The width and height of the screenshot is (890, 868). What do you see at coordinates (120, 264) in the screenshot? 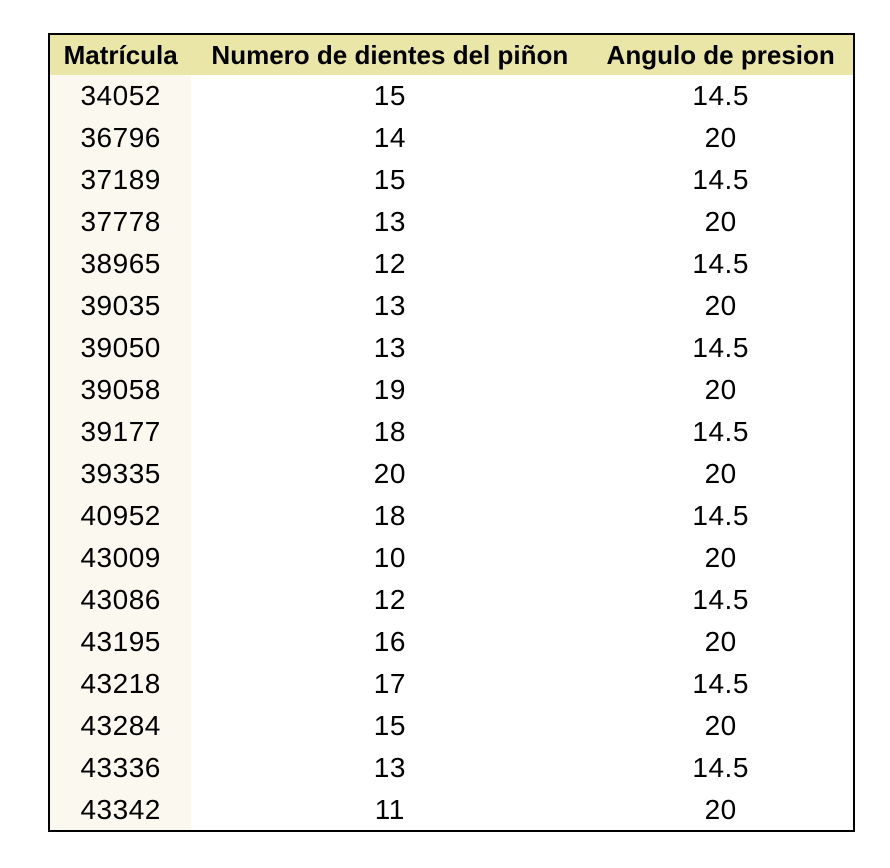
I see `table-cell-matricula: 38965` at bounding box center [120, 264].